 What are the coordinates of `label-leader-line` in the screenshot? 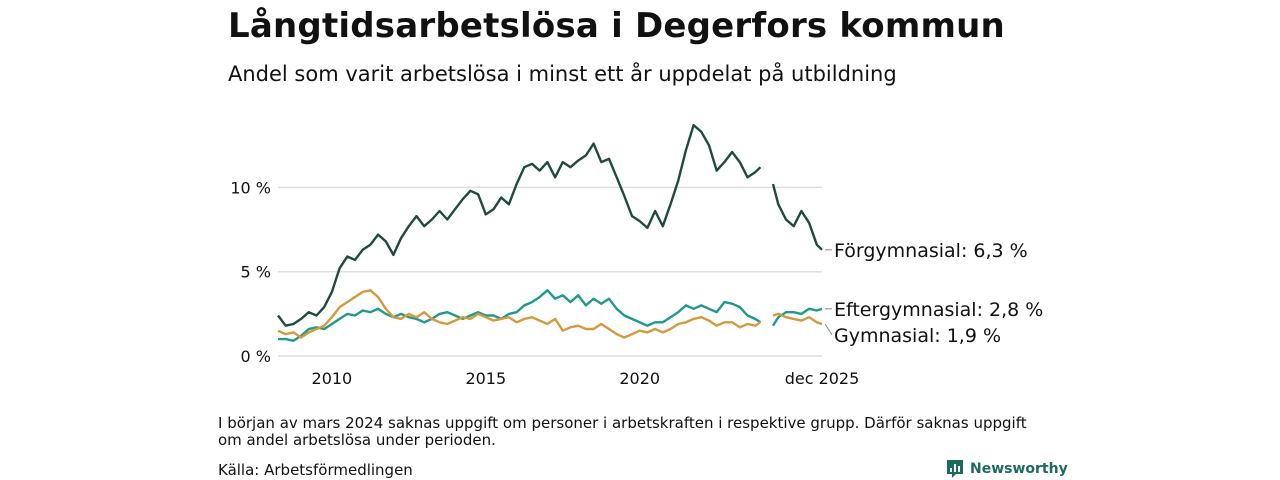 It's located at (828, 329).